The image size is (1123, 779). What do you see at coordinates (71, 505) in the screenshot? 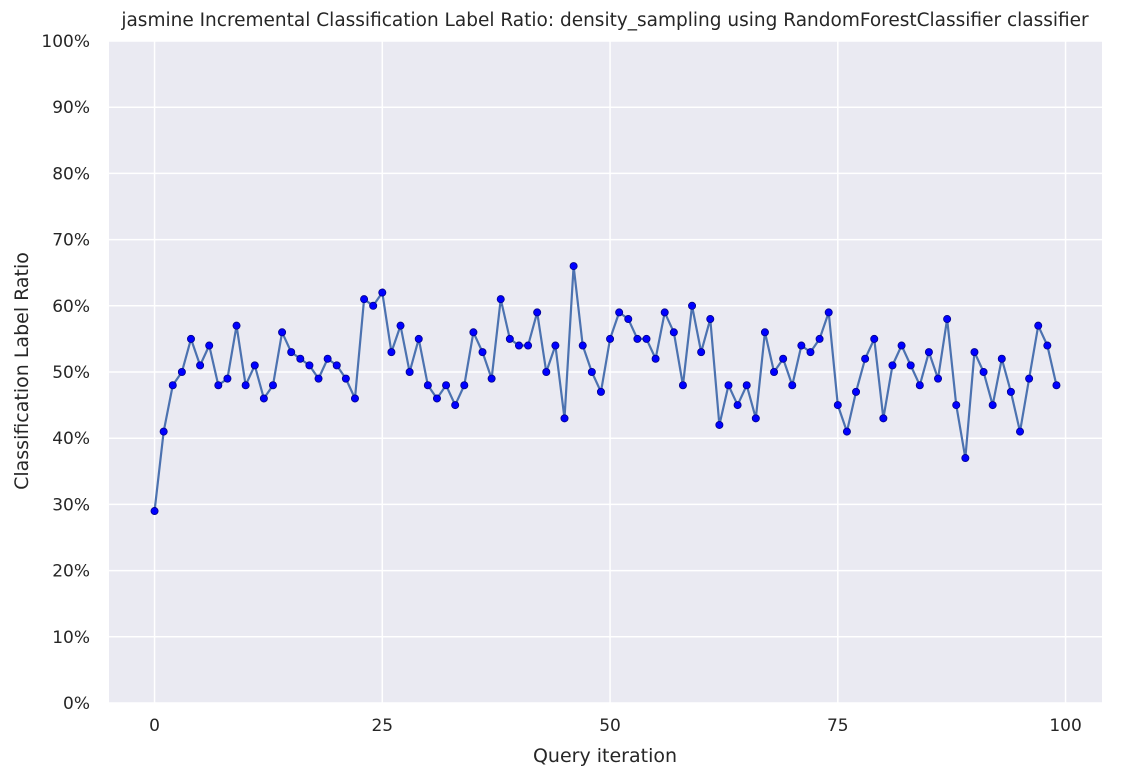
I see `y-tick-label: 30%` at bounding box center [71, 505].